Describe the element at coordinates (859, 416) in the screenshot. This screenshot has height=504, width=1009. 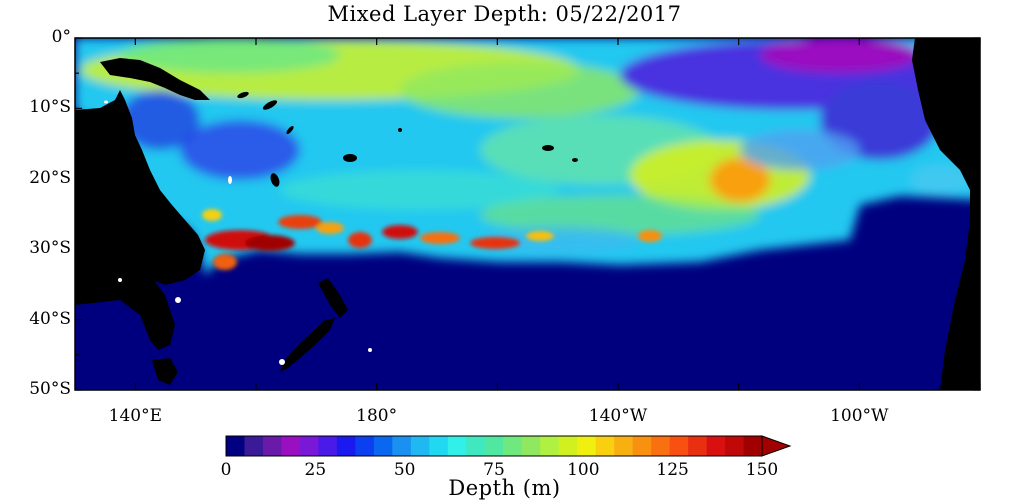
I see `lon-label: 100°W` at that location.